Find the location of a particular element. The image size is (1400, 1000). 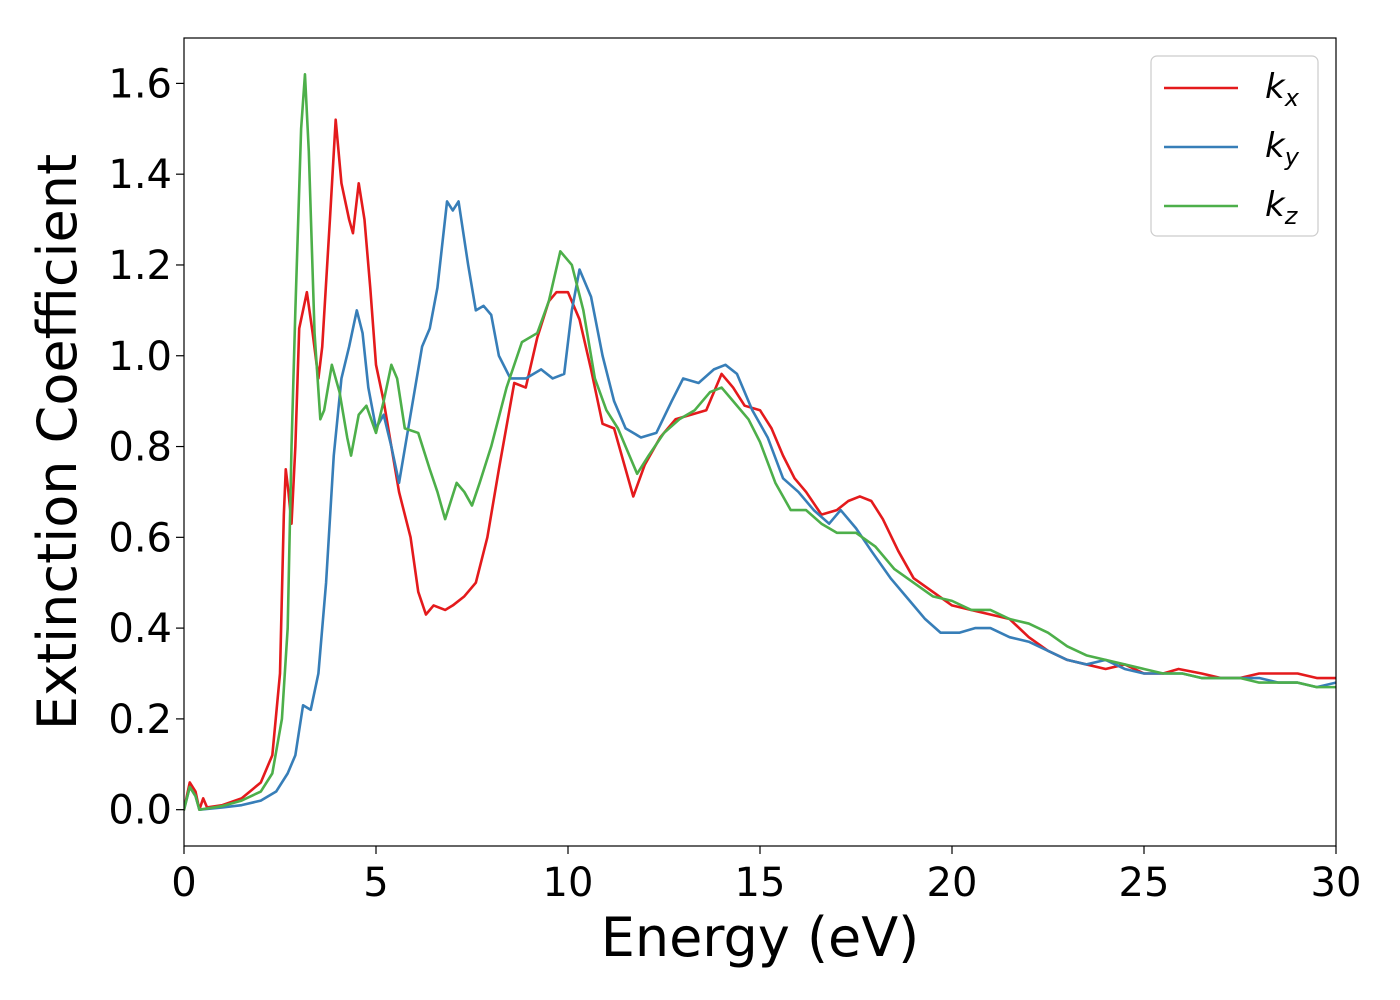

x-tick-label: 15 is located at coordinates (760, 883).